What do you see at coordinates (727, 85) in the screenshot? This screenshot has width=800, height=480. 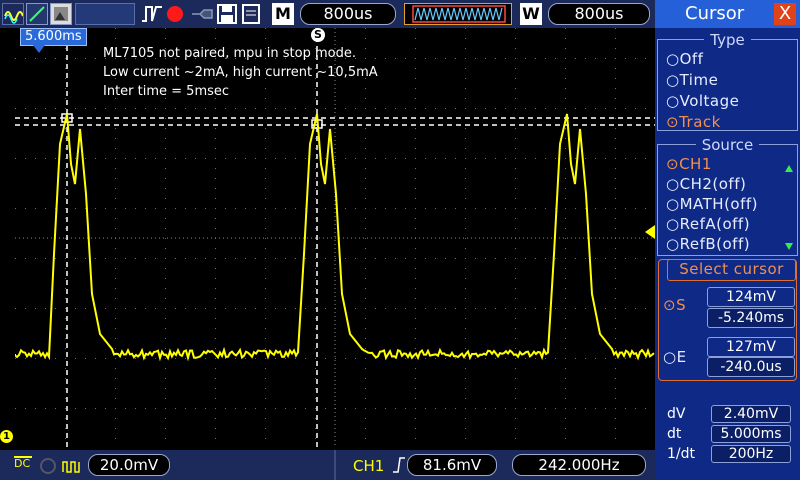 I see `cursor-type-section: Type ○Off ○Time ○Voltage ⊙Track` at bounding box center [727, 85].